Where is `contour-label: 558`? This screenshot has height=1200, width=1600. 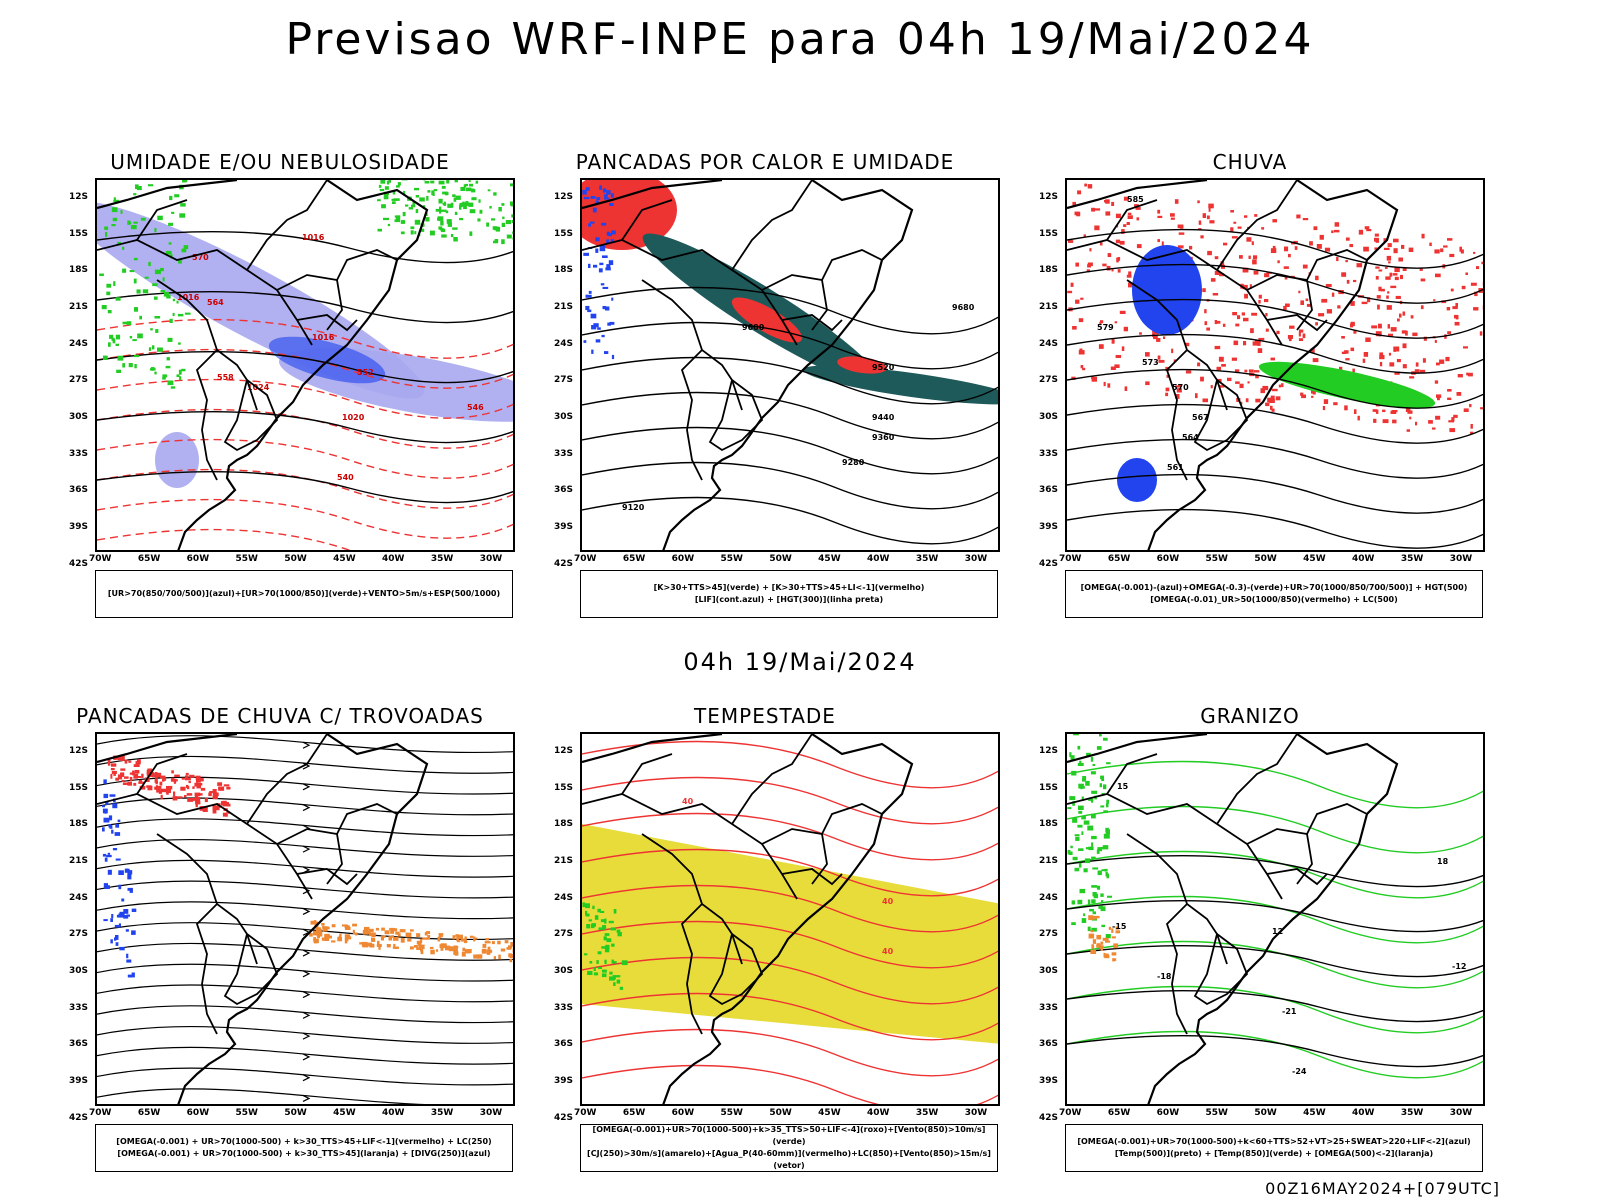 contour-label: 558 is located at coordinates (225, 377).